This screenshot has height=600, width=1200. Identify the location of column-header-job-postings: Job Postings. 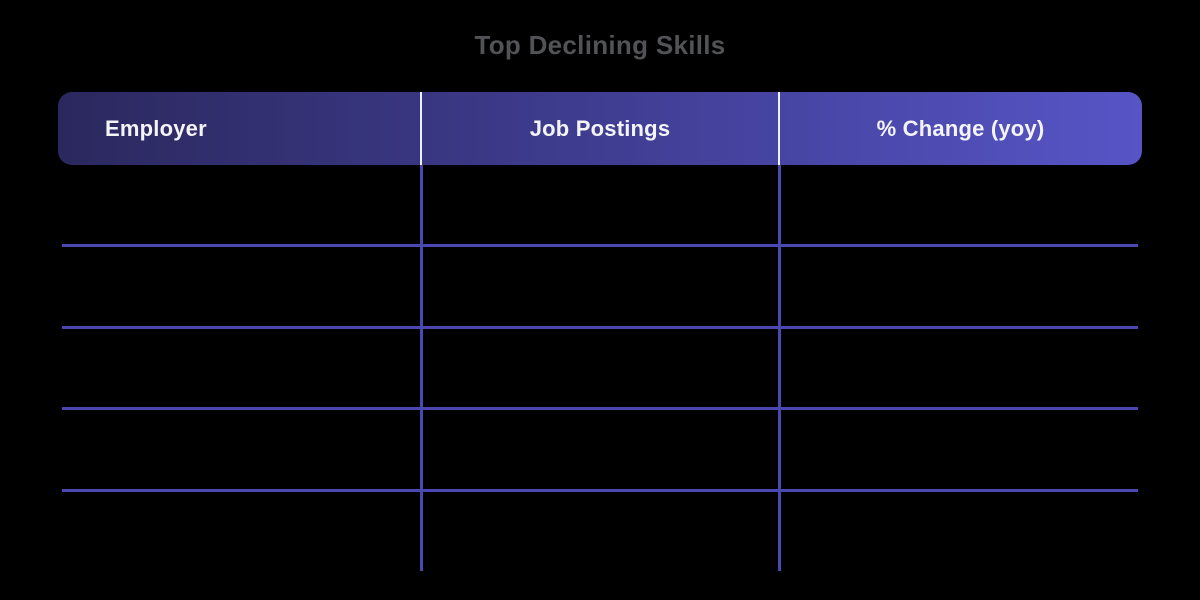
(600, 128).